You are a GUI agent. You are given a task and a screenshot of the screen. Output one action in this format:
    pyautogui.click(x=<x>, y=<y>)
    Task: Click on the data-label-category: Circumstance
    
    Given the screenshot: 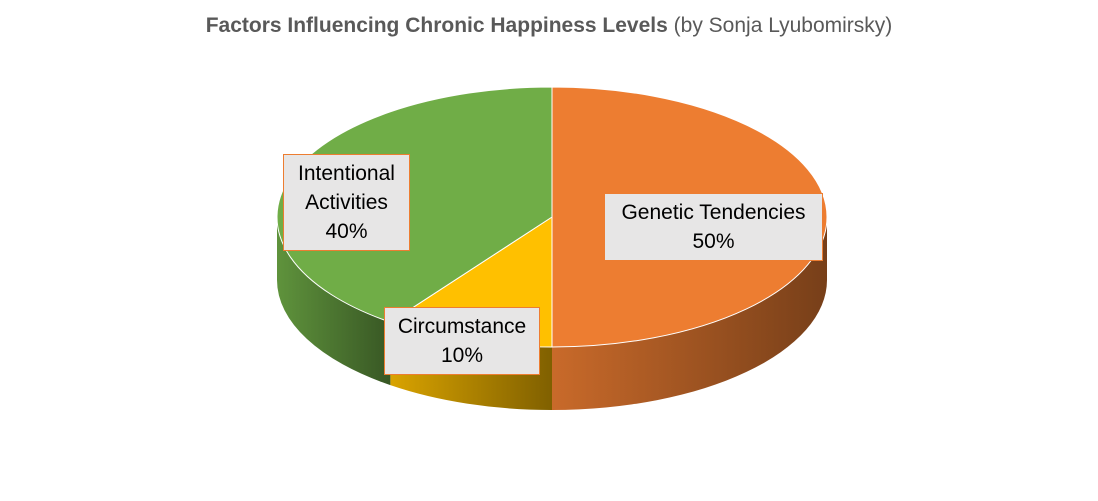 What is the action you would take?
    pyautogui.click(x=462, y=326)
    